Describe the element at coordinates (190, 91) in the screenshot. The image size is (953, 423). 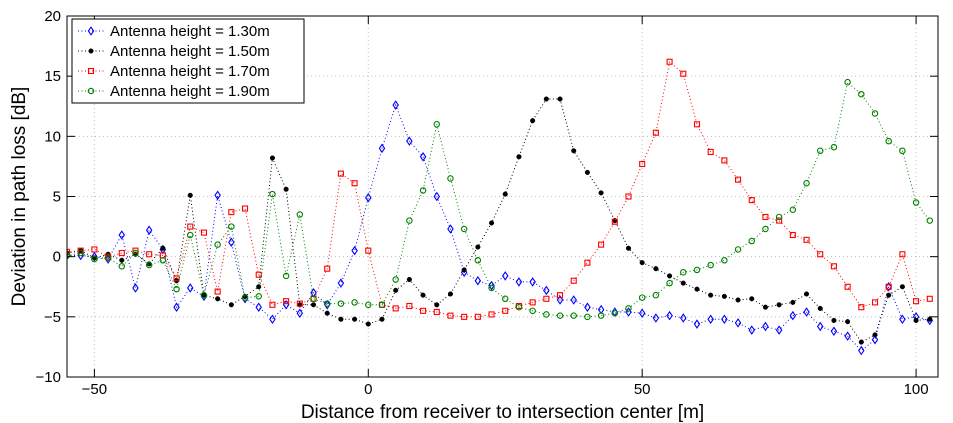
I see `legend-label: Antenna height = 1.90m` at that location.